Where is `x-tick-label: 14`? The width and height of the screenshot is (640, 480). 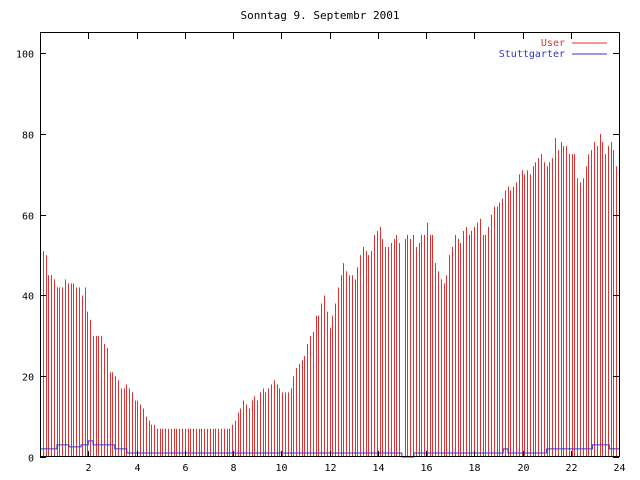
x-tick-label: 14 is located at coordinates (378, 468).